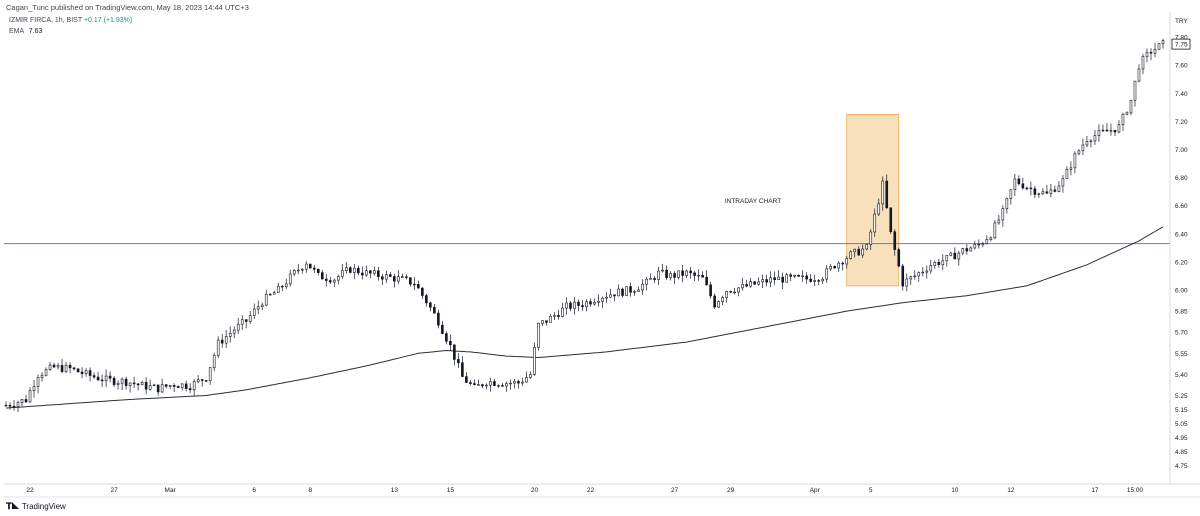 The width and height of the screenshot is (1200, 516). What do you see at coordinates (1181, 206) in the screenshot?
I see `y-tick-label: 6.60` at bounding box center [1181, 206].